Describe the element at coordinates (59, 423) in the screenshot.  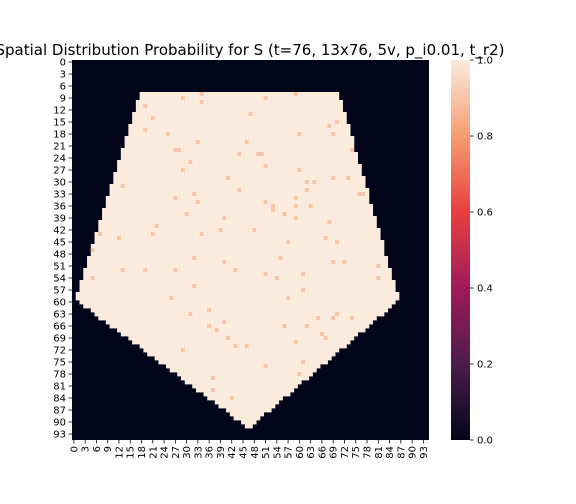
I see `y-tick-label: 90` at that location.